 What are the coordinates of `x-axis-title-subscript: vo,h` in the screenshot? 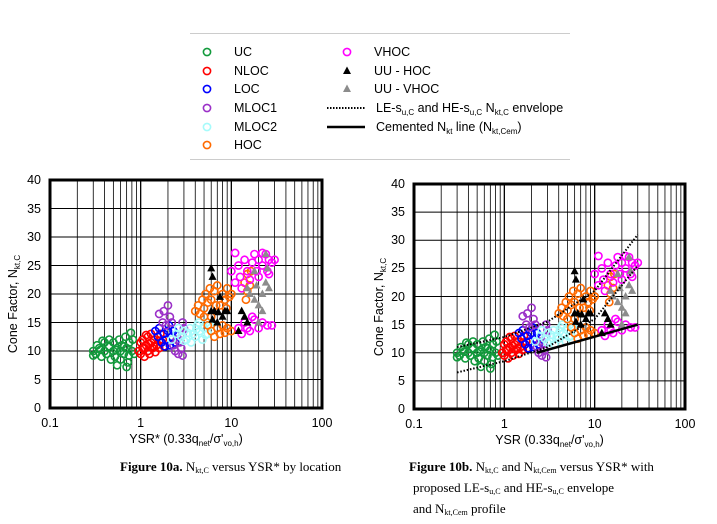 It's located at (592, 444).